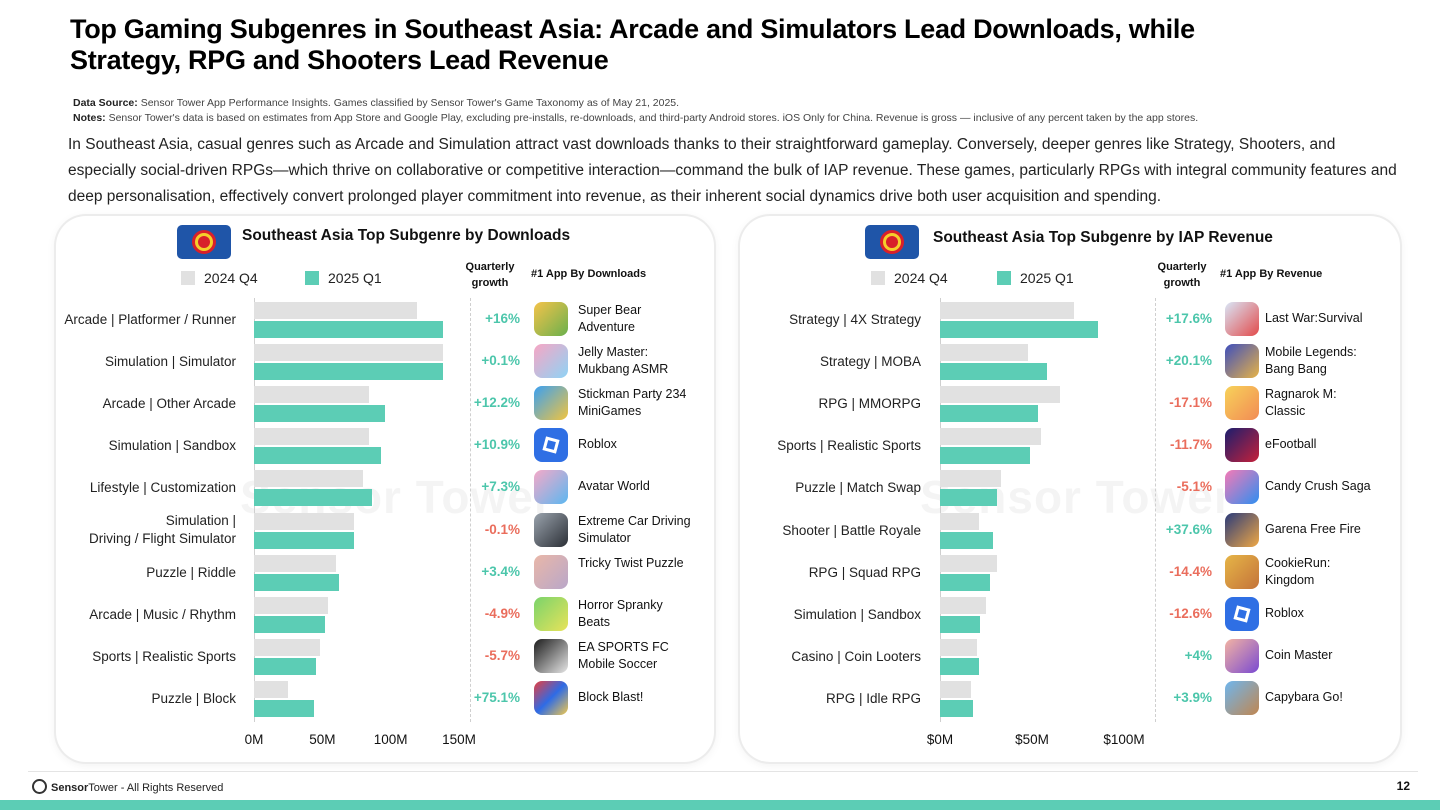 This screenshot has width=1440, height=810. I want to click on downloads-top-app-name: Super Bear Adventure, so click(610, 318).